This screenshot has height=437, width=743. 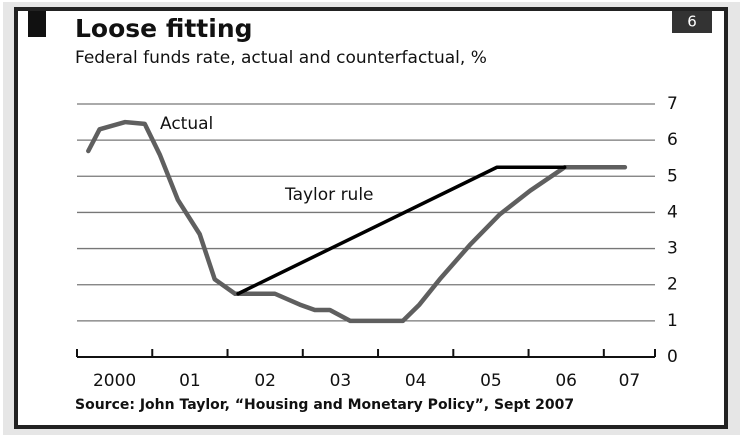 What do you see at coordinates (672, 104) in the screenshot?
I see `y-tick-label: 7` at bounding box center [672, 104].